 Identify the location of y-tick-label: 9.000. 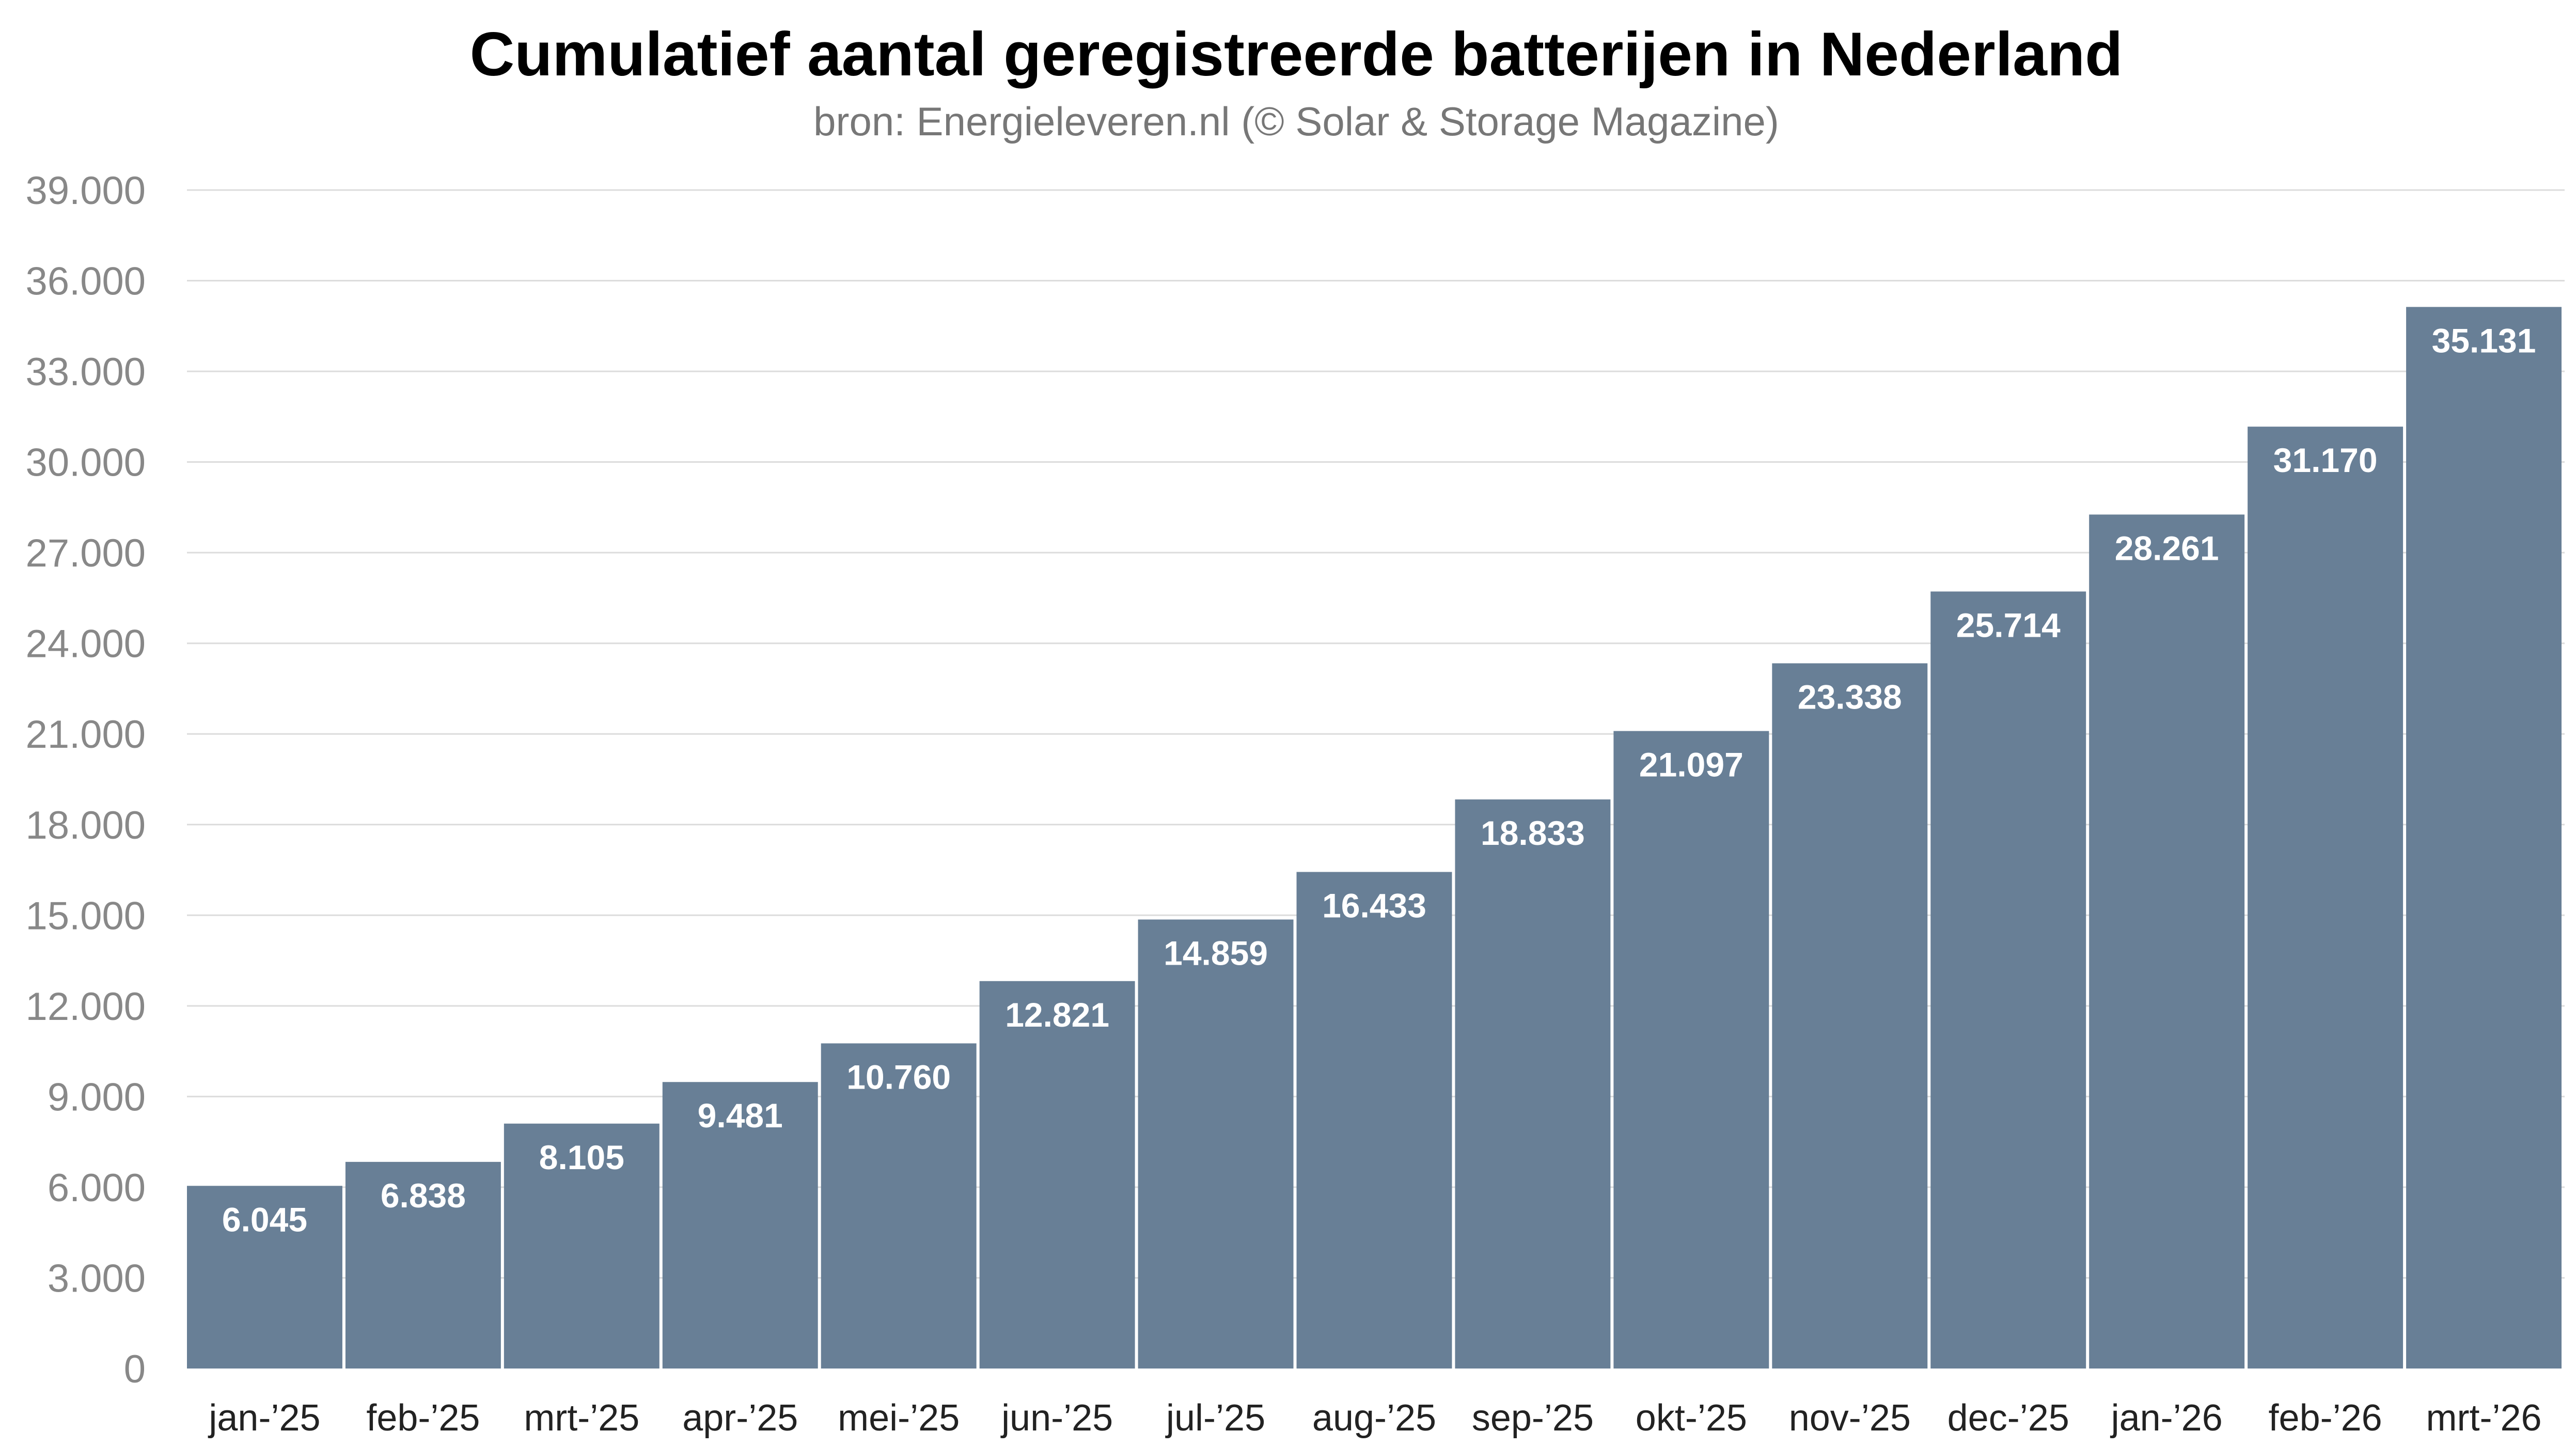
(97, 1097).